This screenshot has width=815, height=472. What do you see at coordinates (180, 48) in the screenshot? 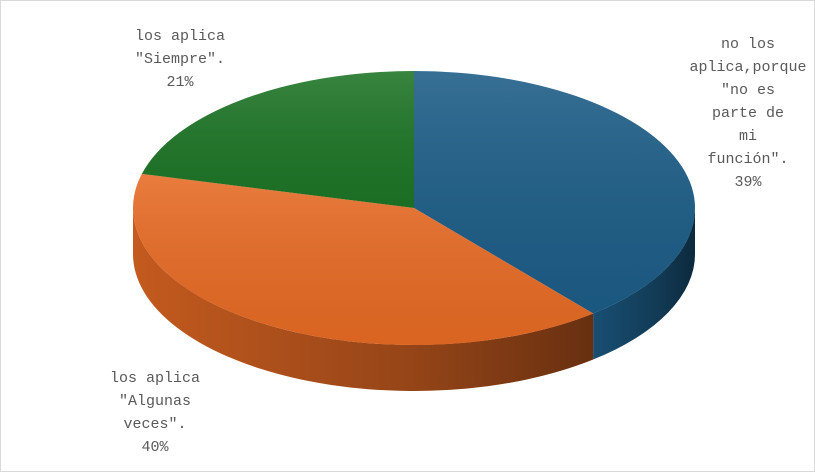
I see `category-label: los aplica "Siempre".` at bounding box center [180, 48].